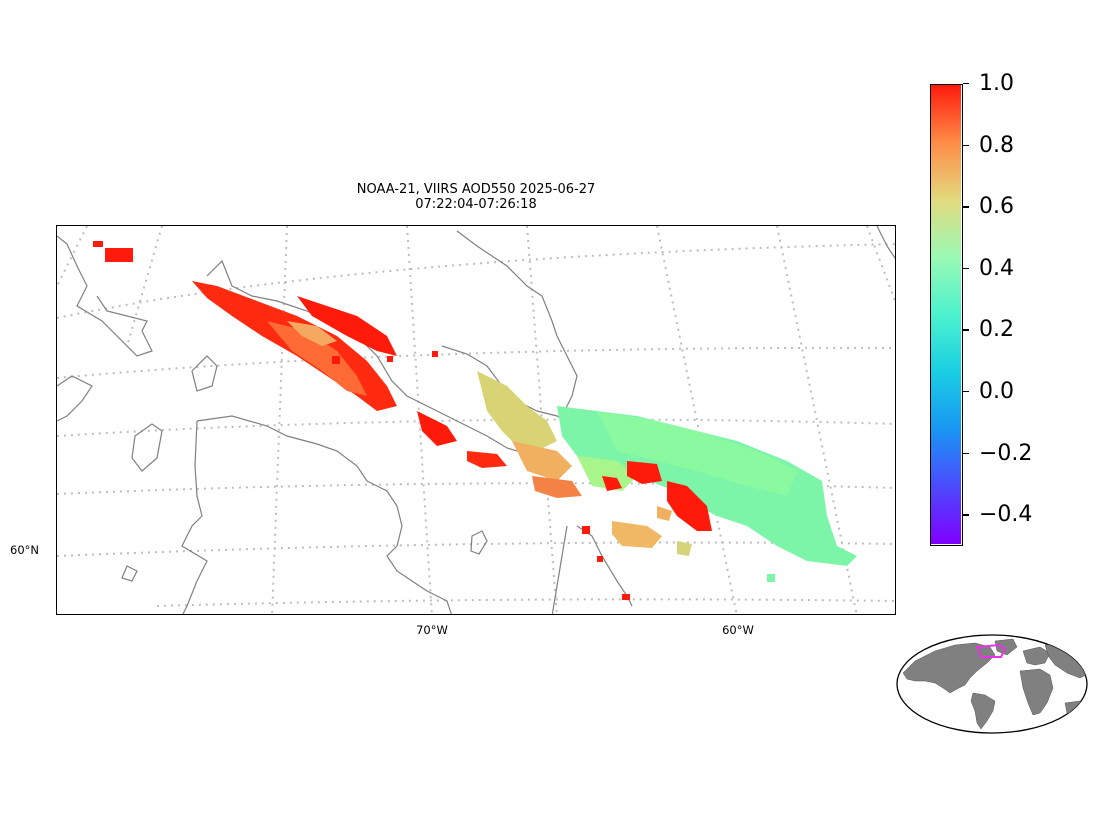  What do you see at coordinates (996, 207) in the screenshot?
I see `colorbar-tick-label: 0.6` at bounding box center [996, 207].